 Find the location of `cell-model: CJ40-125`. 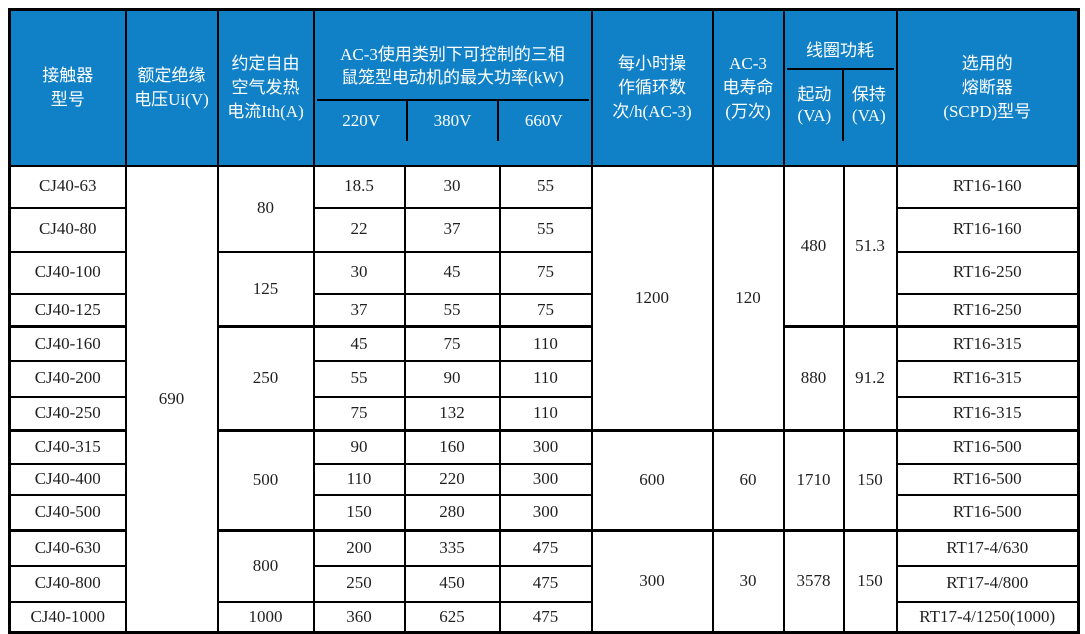

cell-model: CJ40-125 is located at coordinates (67, 310).